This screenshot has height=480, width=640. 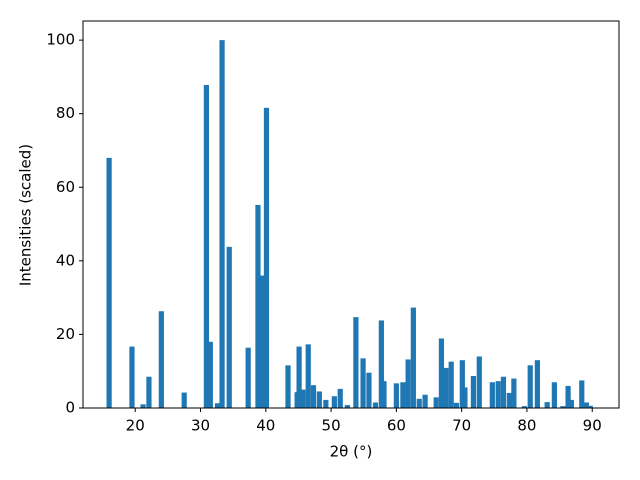 I want to click on y-tick-label: 40, so click(x=65, y=260).